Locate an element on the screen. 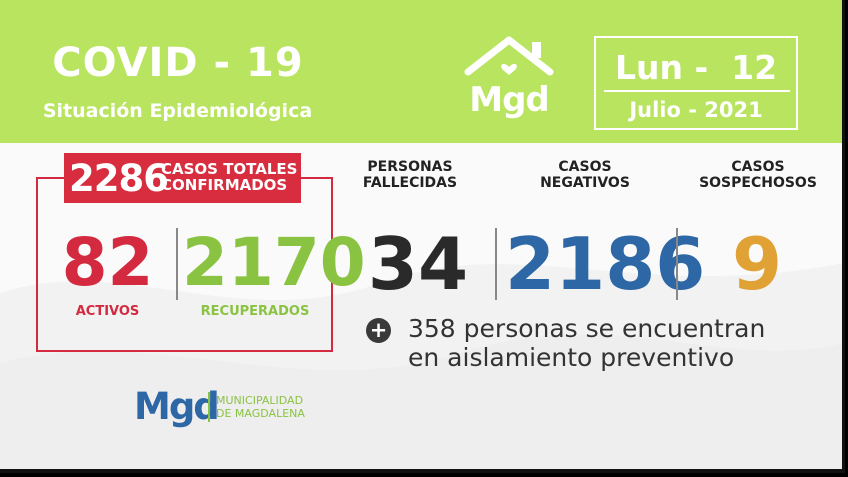 This screenshot has height=477, width=848. fallecidas-value: 34 is located at coordinates (418, 264).